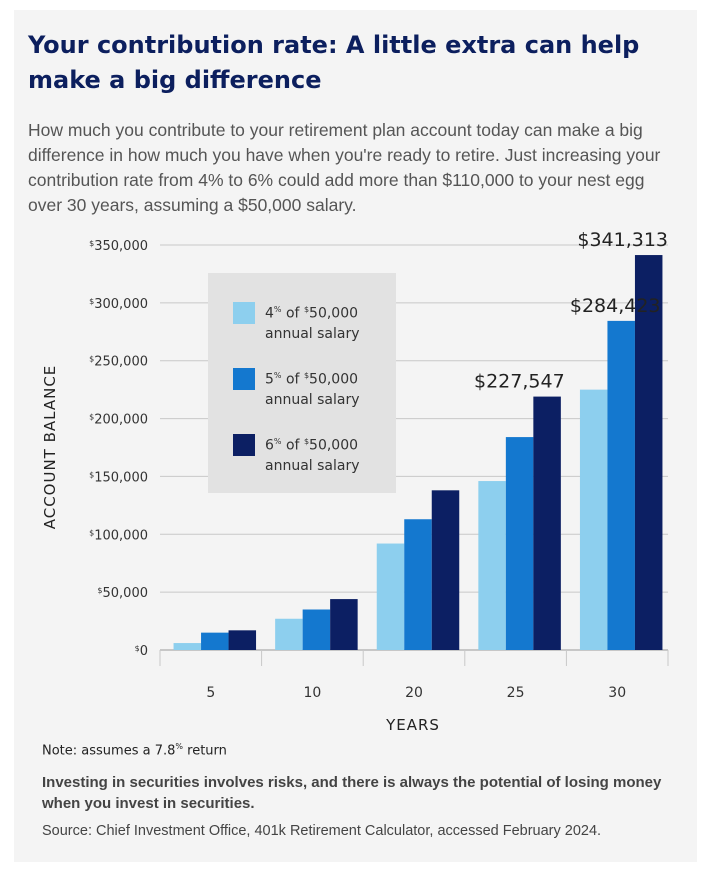 This screenshot has height=874, width=708. I want to click on legend-item-4pct: 4% of $50,000 annual salary, so click(314, 333).